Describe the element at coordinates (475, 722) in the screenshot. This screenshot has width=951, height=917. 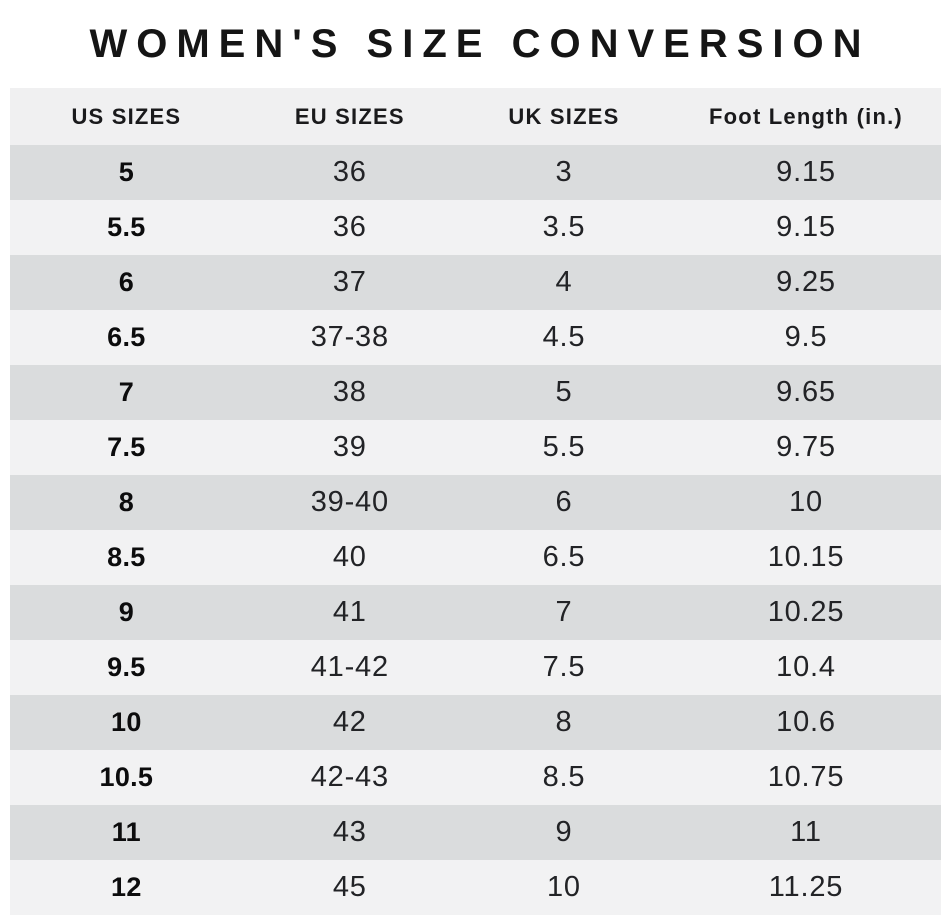
I see `table-row: 10 42 8 10.6` at that location.